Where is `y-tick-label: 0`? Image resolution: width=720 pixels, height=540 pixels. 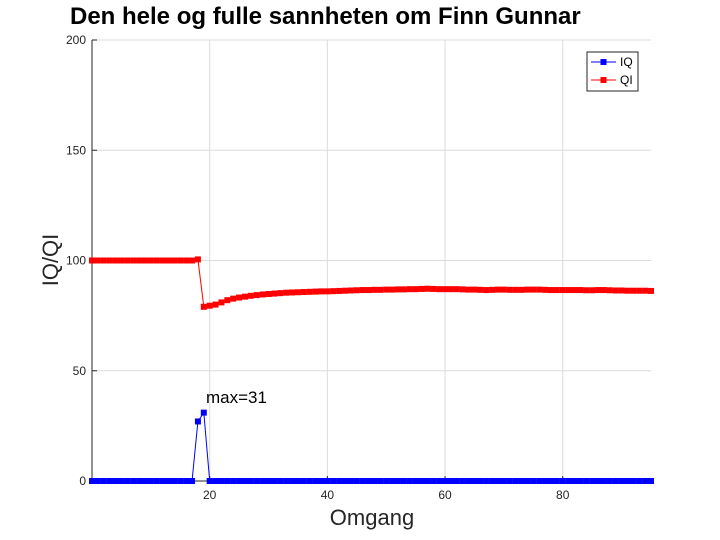 y-tick-label: 0 is located at coordinates (82, 481).